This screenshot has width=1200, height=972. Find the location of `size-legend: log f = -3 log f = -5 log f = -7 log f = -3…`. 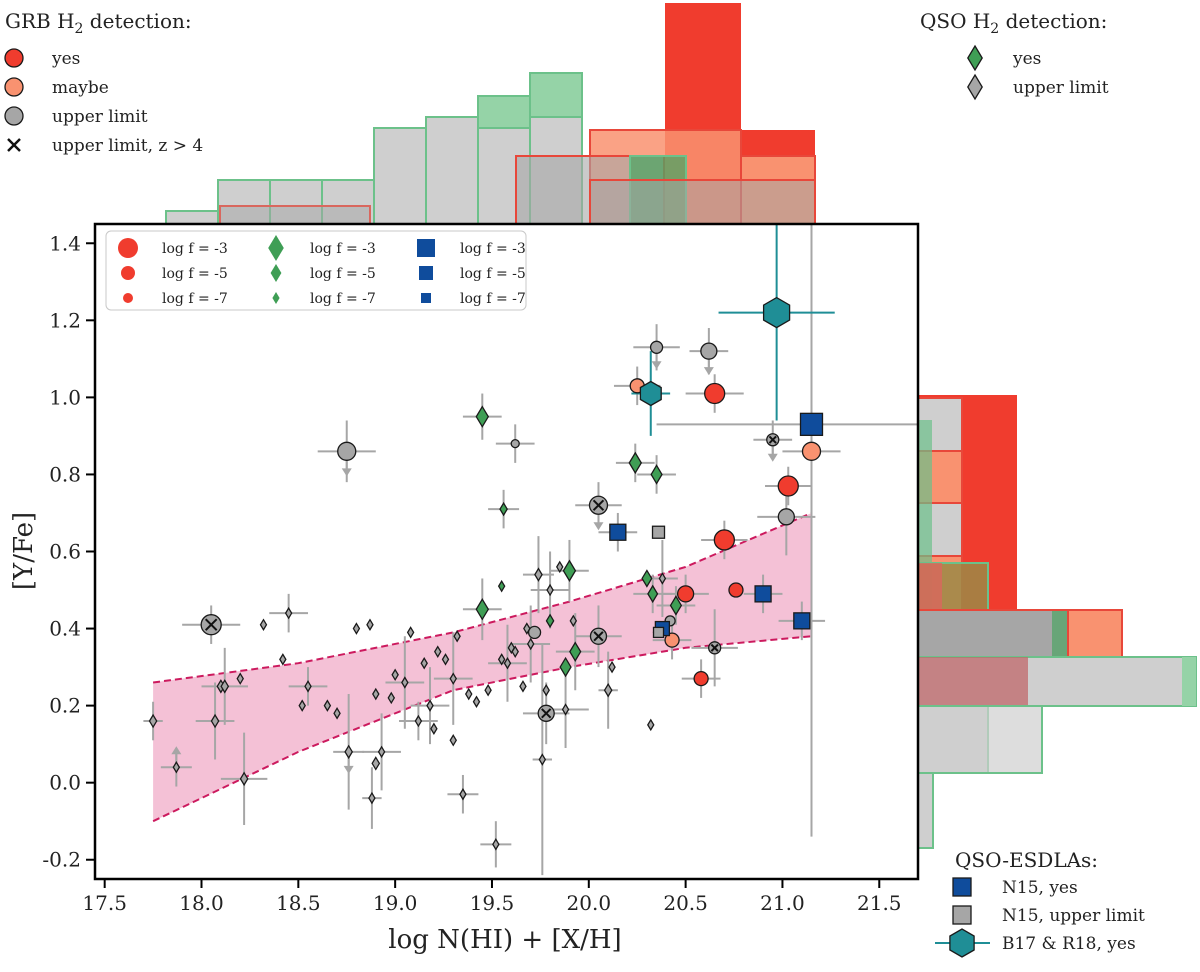

size-legend: log f = -3 log f = -5 log f = -7 log f = -3… is located at coordinates (316, 270).